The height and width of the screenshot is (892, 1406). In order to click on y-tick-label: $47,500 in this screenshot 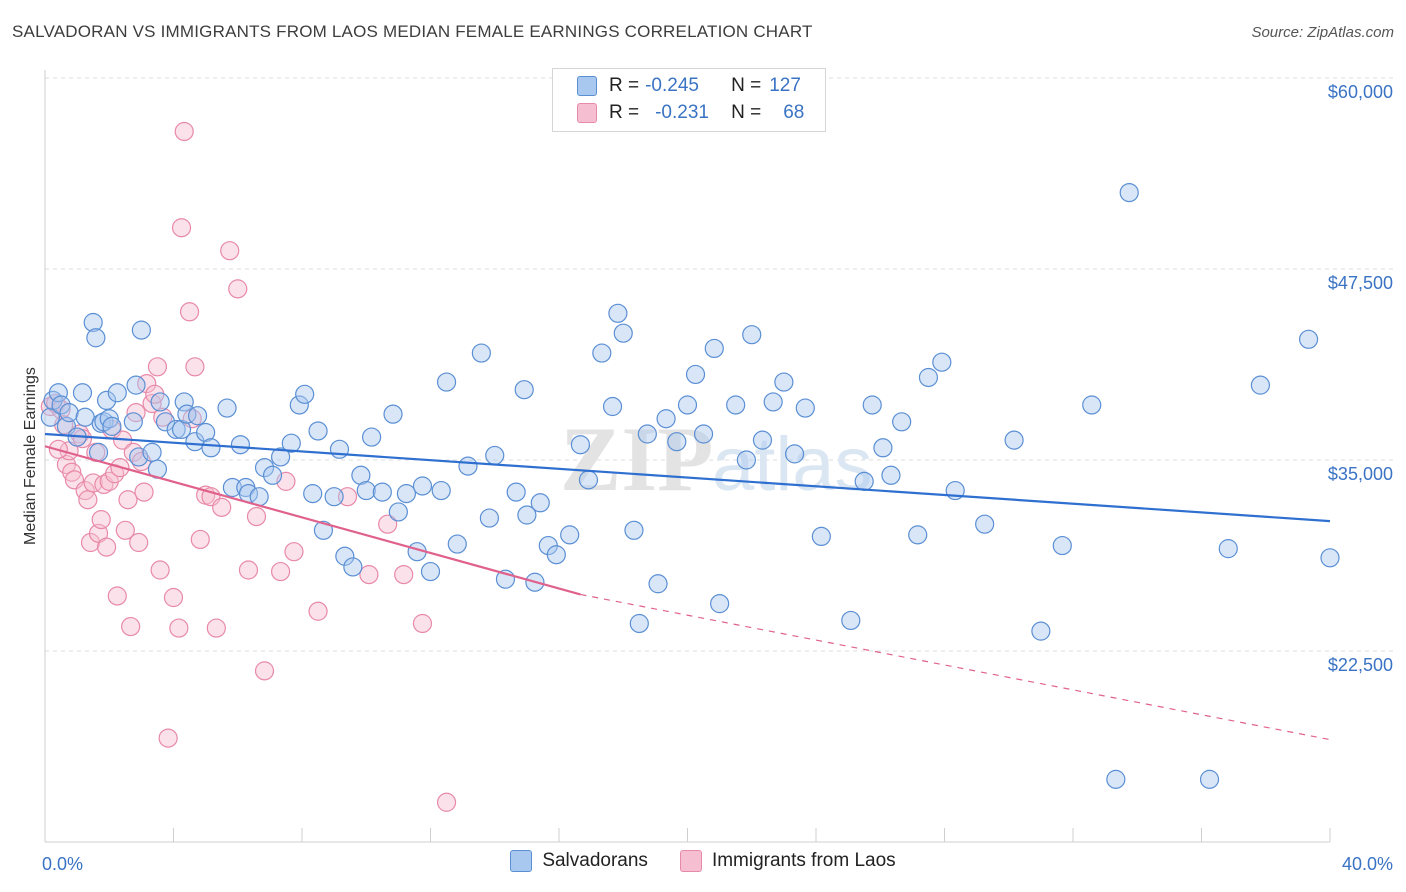, I will do `click(1360, 283)`.